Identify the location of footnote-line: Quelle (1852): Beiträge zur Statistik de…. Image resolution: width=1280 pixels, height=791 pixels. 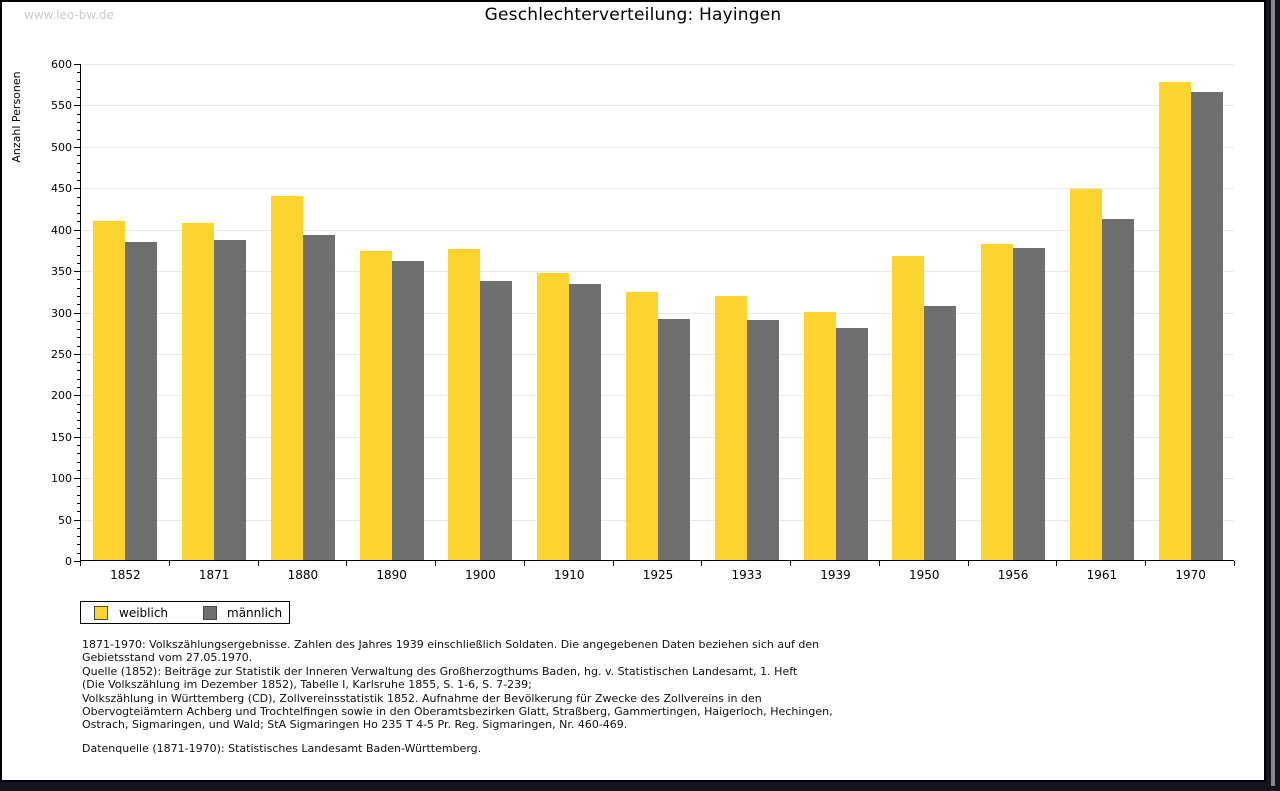
(440, 671).